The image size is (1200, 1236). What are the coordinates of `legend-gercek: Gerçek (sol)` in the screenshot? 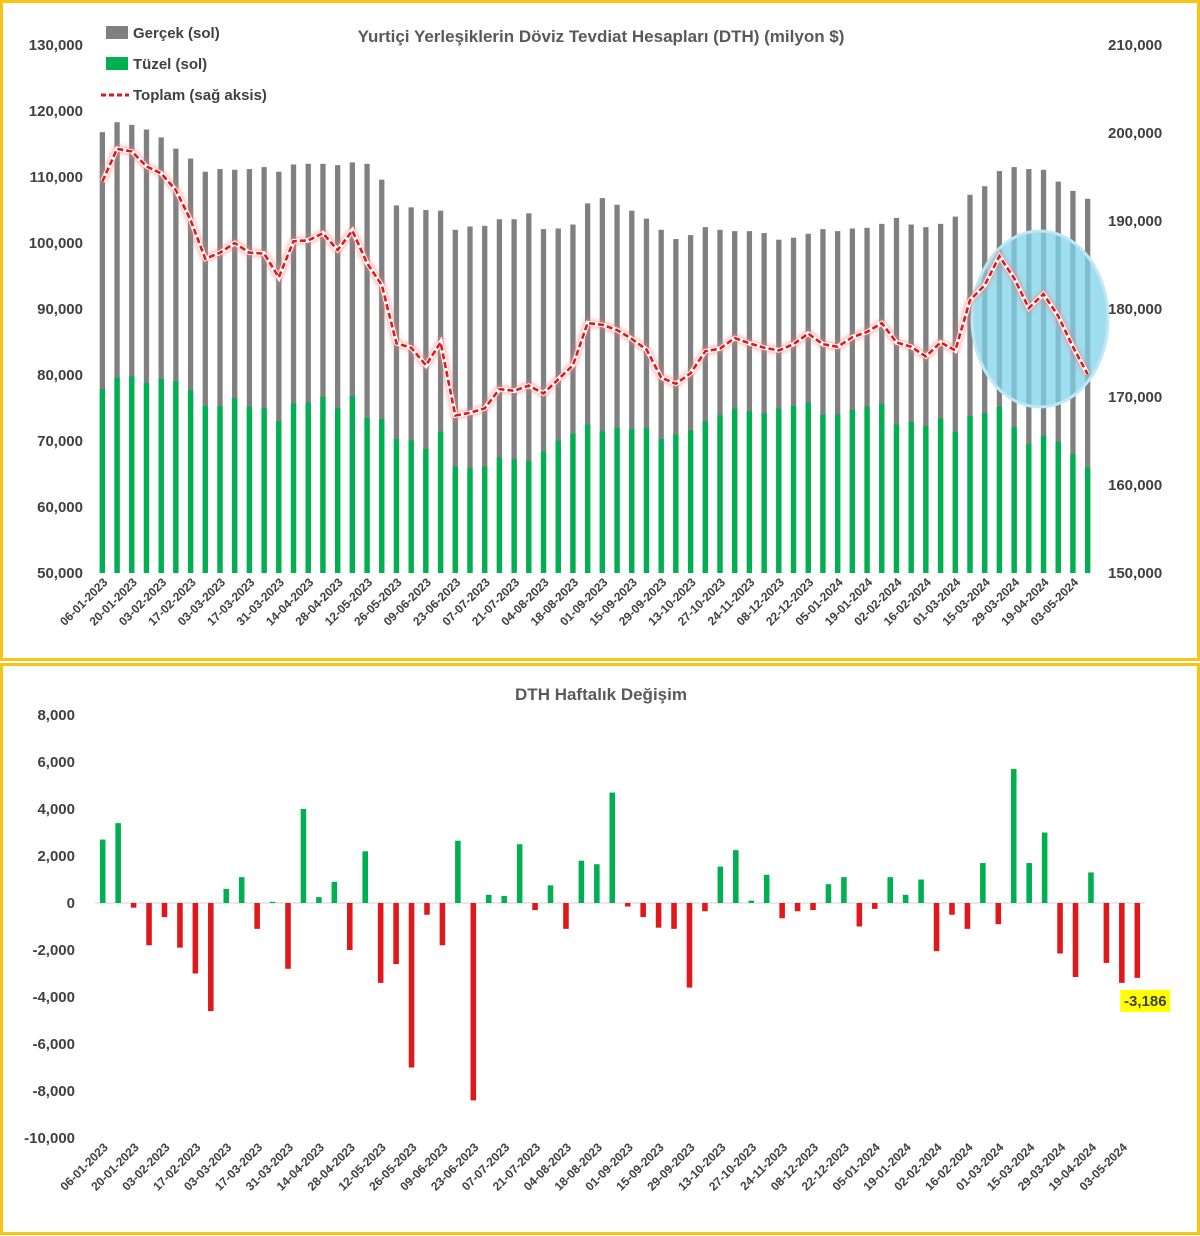 It's located at (176, 33).